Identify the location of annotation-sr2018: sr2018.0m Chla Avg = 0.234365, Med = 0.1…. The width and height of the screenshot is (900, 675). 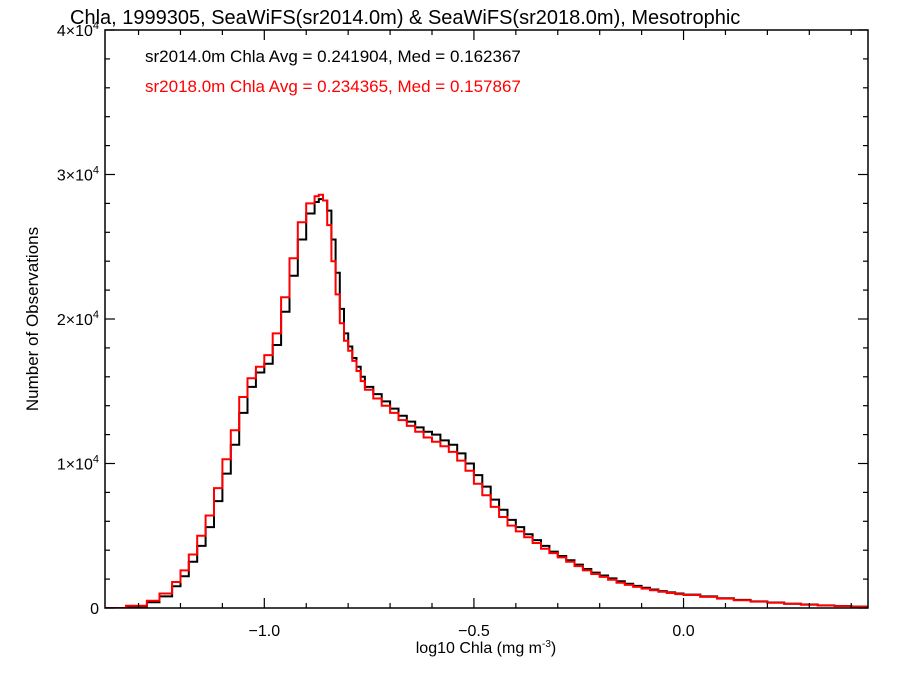
(333, 86).